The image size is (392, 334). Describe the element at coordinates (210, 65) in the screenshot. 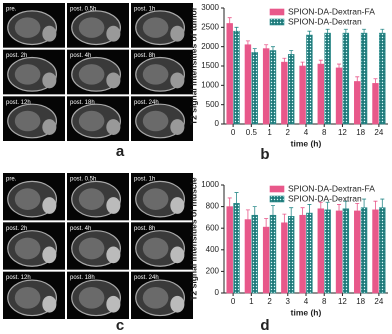

I see `y-tick-label: 1500` at that location.